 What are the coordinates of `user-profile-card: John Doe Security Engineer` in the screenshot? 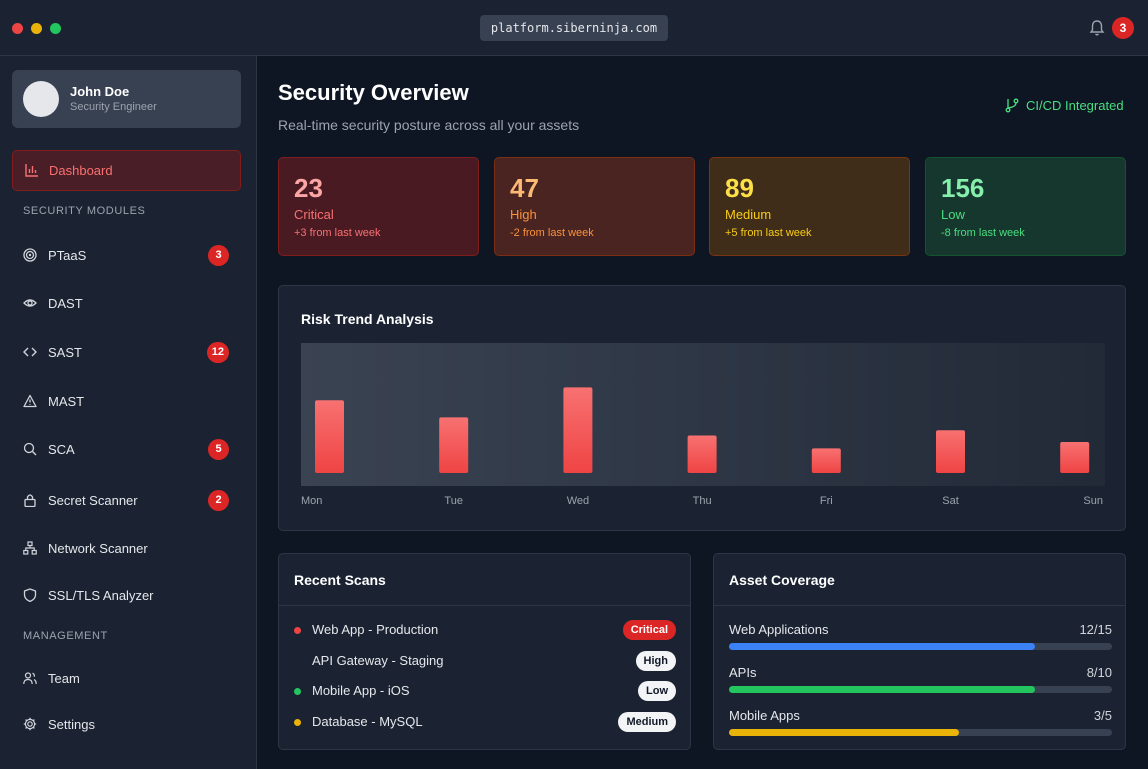 It's located at (126, 99).